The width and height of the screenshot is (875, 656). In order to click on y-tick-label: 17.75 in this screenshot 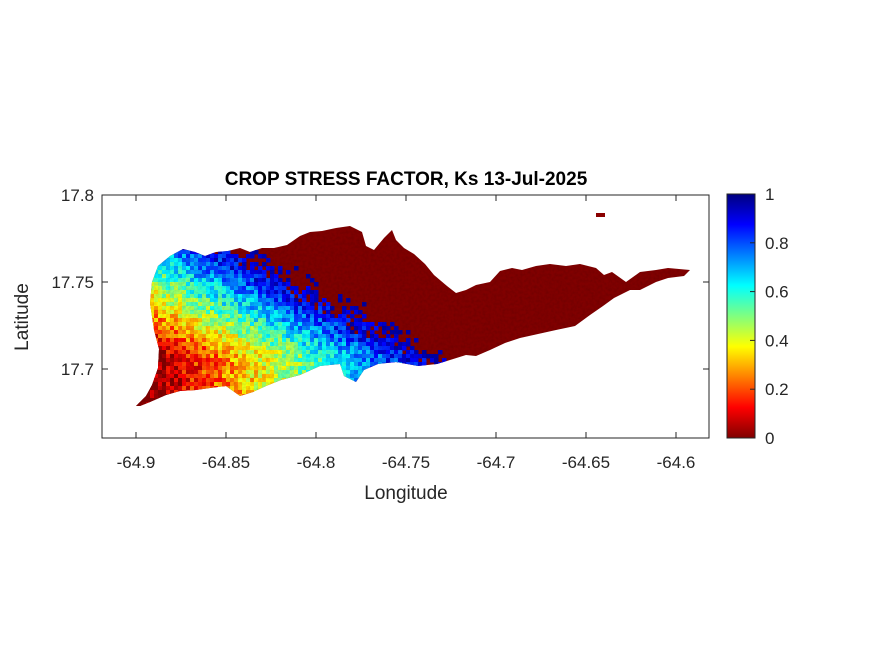, I will do `click(72, 282)`.